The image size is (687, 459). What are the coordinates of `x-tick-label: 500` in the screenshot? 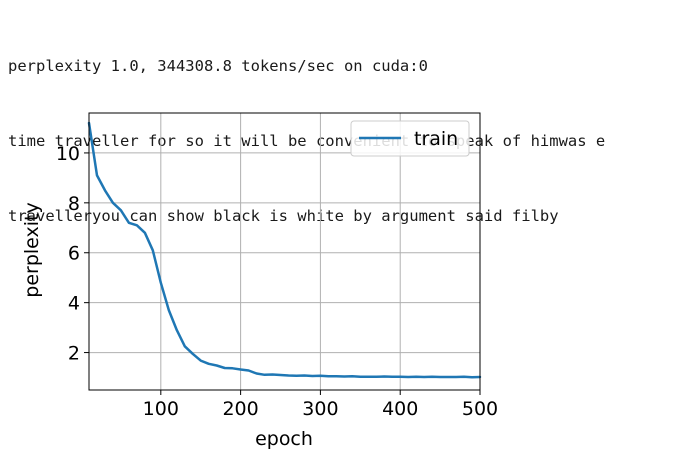 It's located at (480, 409).